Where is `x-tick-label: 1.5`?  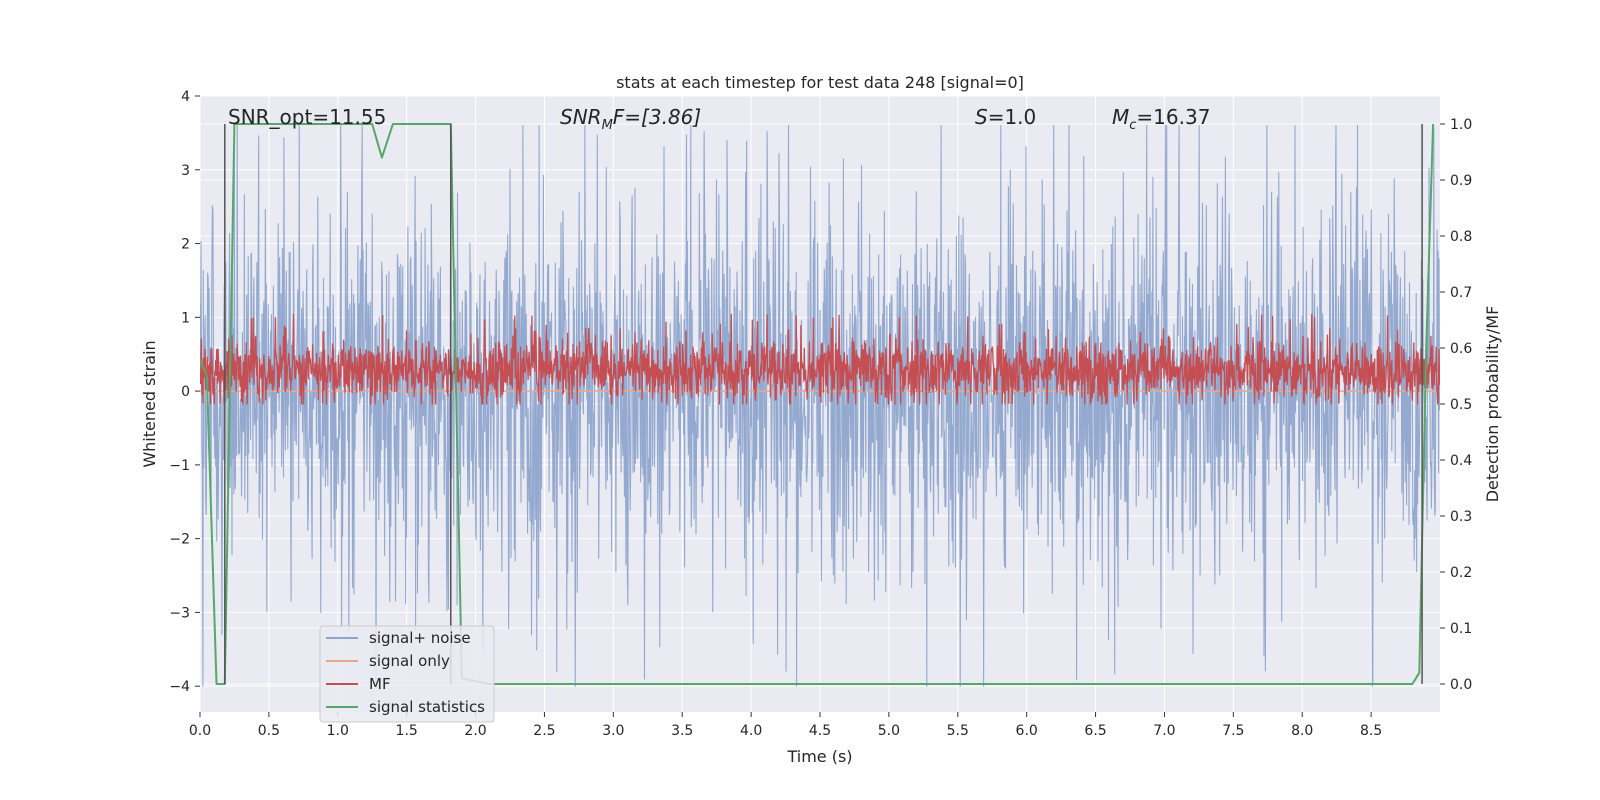 x-tick-label: 1.5 is located at coordinates (407, 731).